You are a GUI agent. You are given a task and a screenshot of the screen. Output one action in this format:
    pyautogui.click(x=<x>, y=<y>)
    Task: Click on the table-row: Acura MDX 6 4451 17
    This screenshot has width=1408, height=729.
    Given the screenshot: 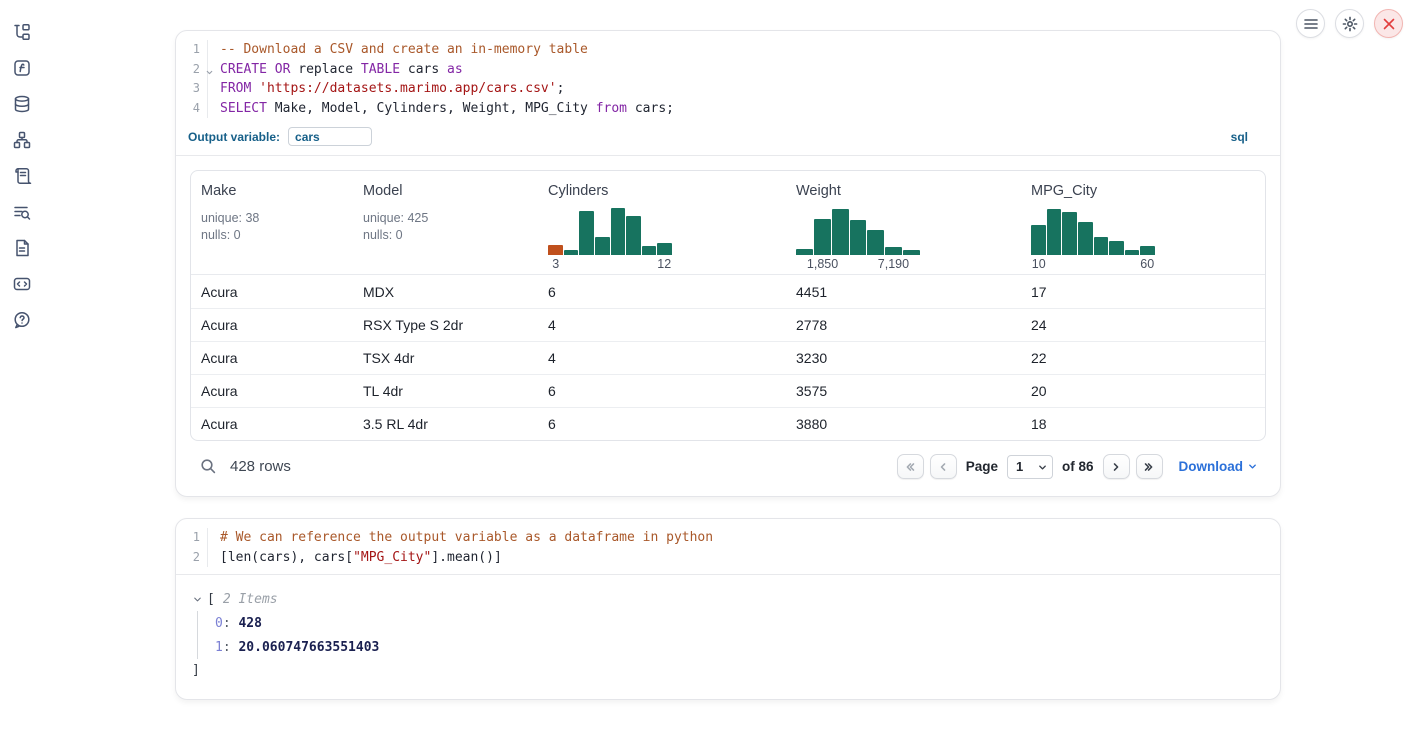 What is the action you would take?
    pyautogui.click(x=728, y=291)
    